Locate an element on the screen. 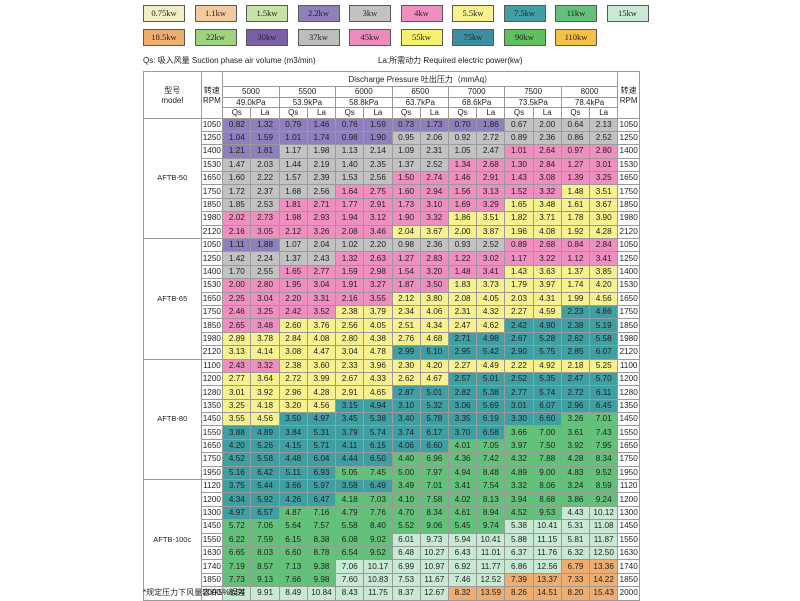 The height and width of the screenshot is (601, 800). qs-value: 1.01 is located at coordinates (519, 151).